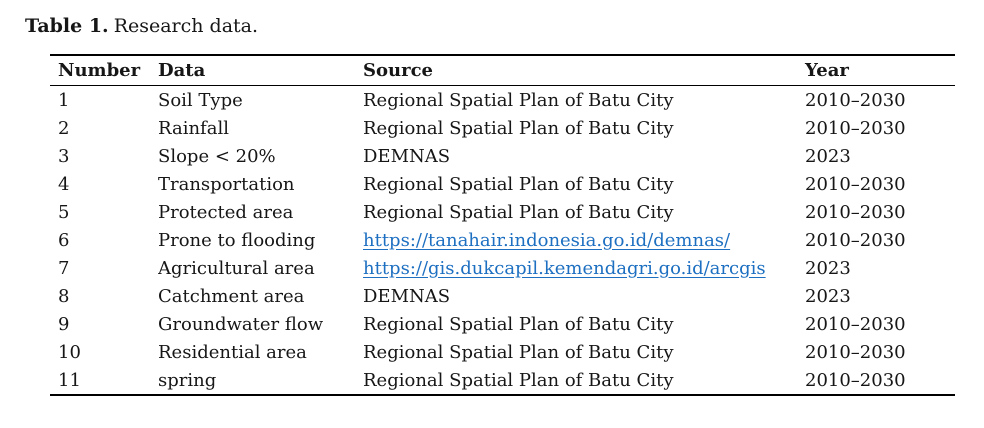  I want to click on cell-data: Agricultural area, so click(236, 268).